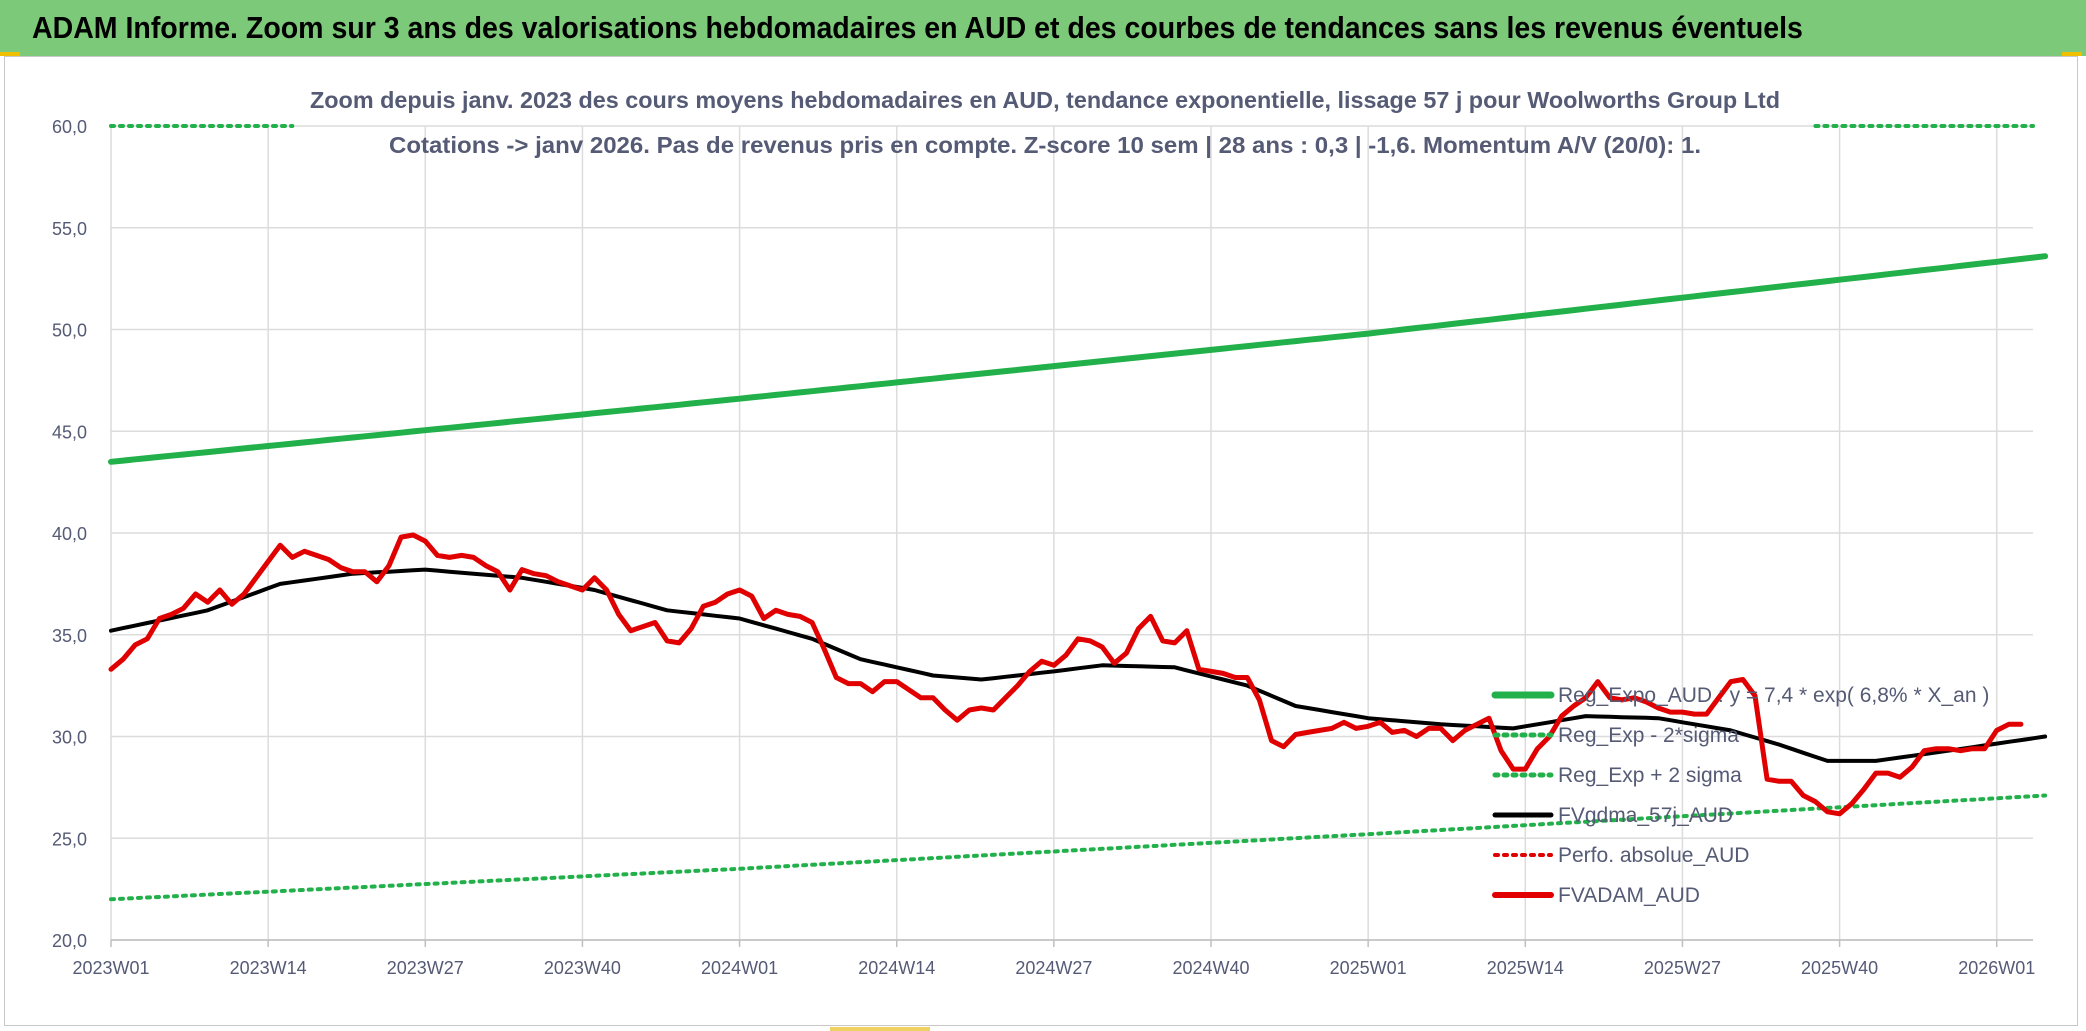 This screenshot has height=1031, width=2086. I want to click on x-tick-label: 2023W27, so click(425, 968).